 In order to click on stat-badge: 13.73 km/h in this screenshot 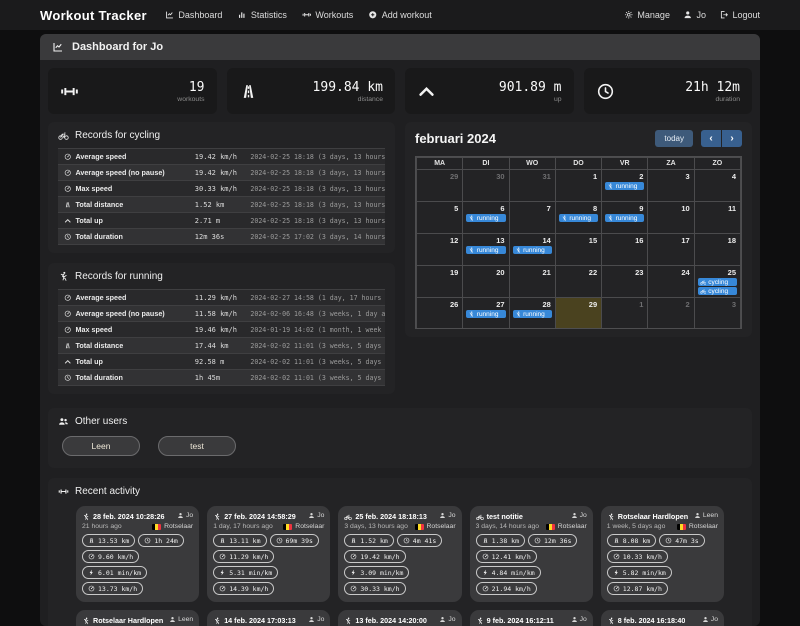, I will do `click(113, 588)`.